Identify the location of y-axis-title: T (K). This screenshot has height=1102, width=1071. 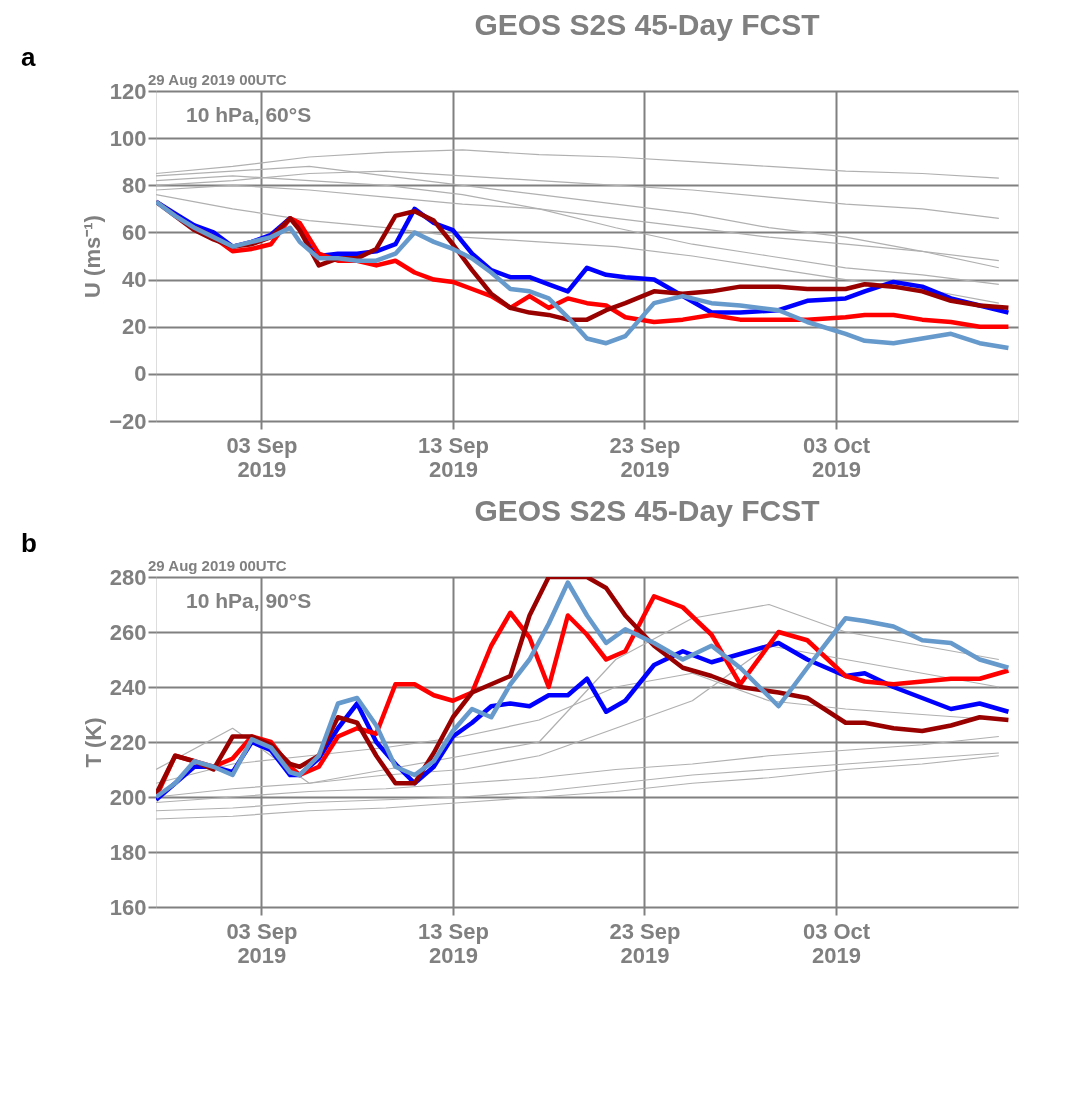
(93, 742).